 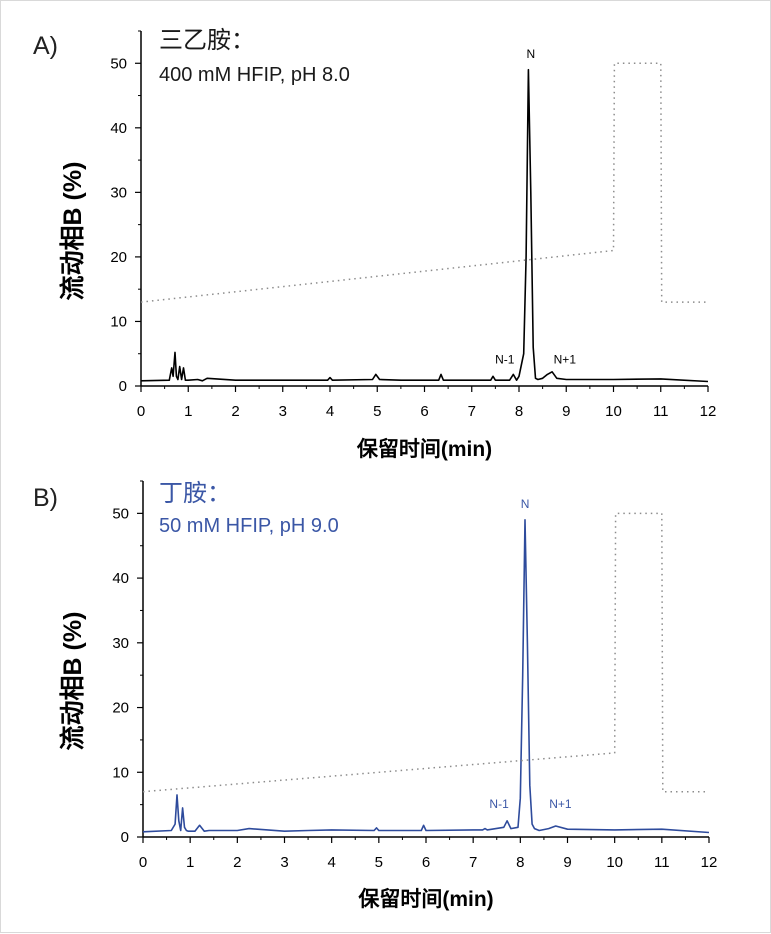 What do you see at coordinates (45, 498) in the screenshot?
I see `panel-letter: B)` at bounding box center [45, 498].